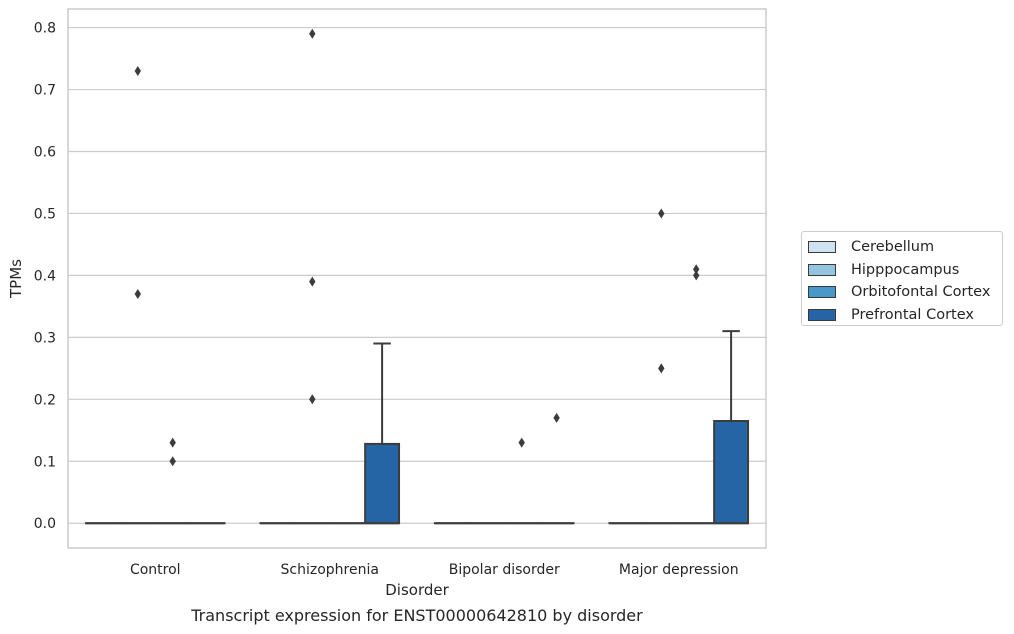  I want to click on legend-item: Orbitofontal Cortex, so click(905, 292).